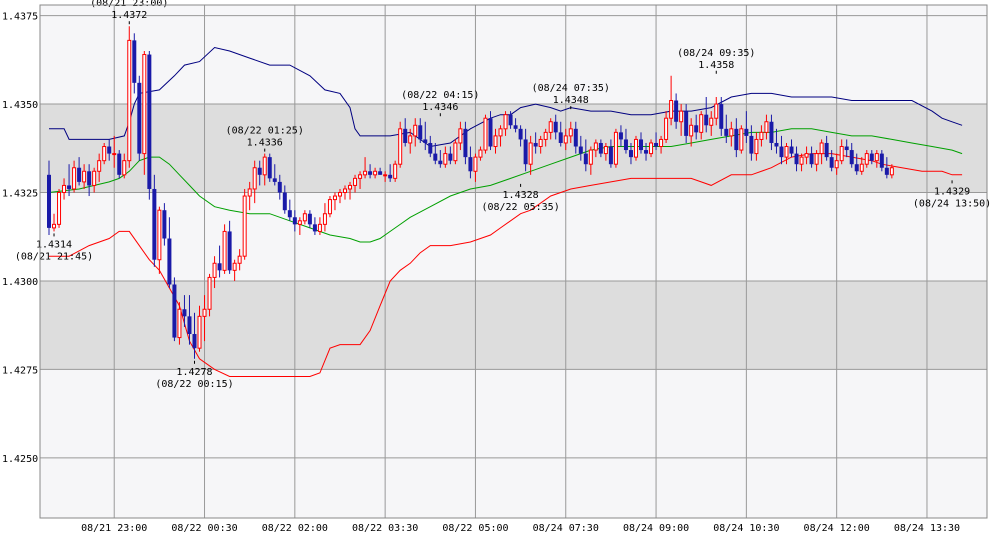  I want to click on annotation-3: 1.4336(08/22 01:25), so click(265, 139).